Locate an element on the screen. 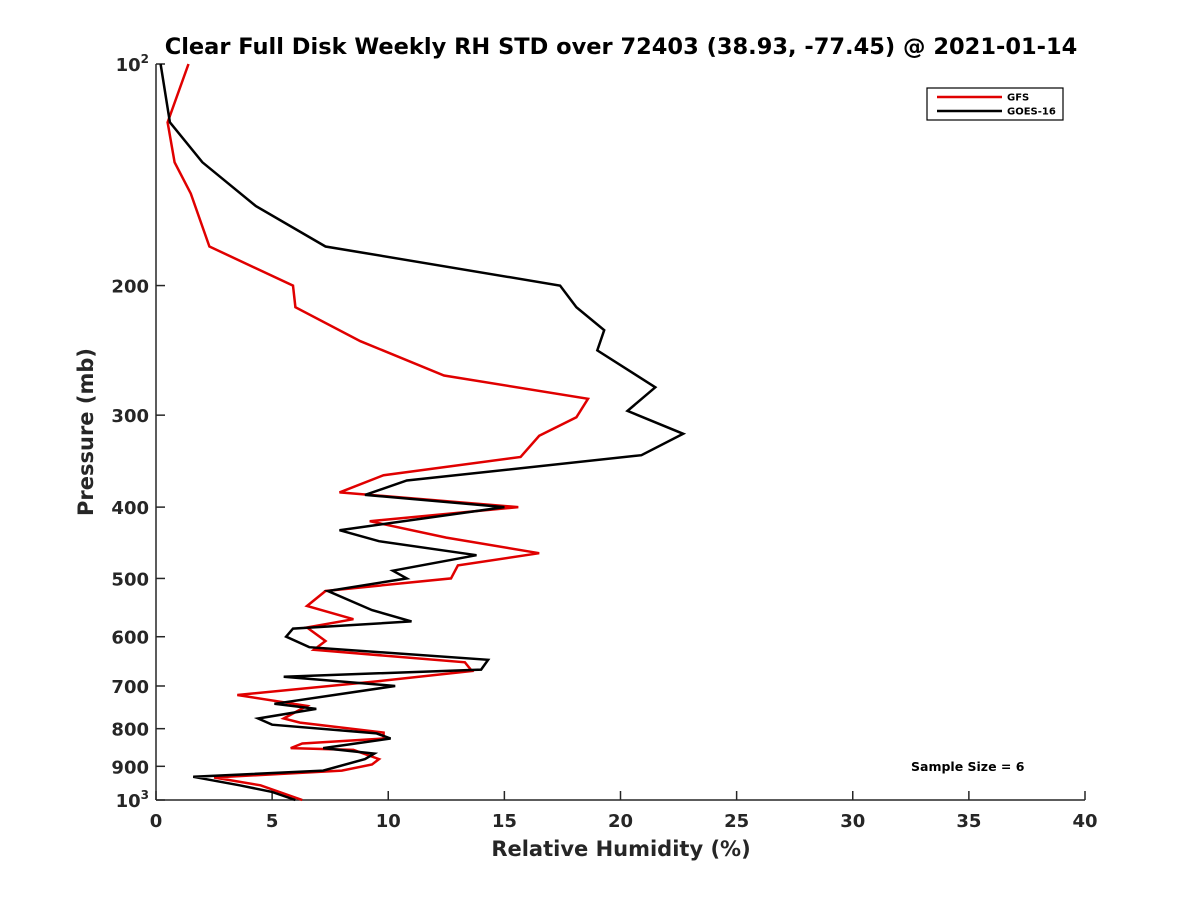  x-tick-label: 25 is located at coordinates (736, 821).